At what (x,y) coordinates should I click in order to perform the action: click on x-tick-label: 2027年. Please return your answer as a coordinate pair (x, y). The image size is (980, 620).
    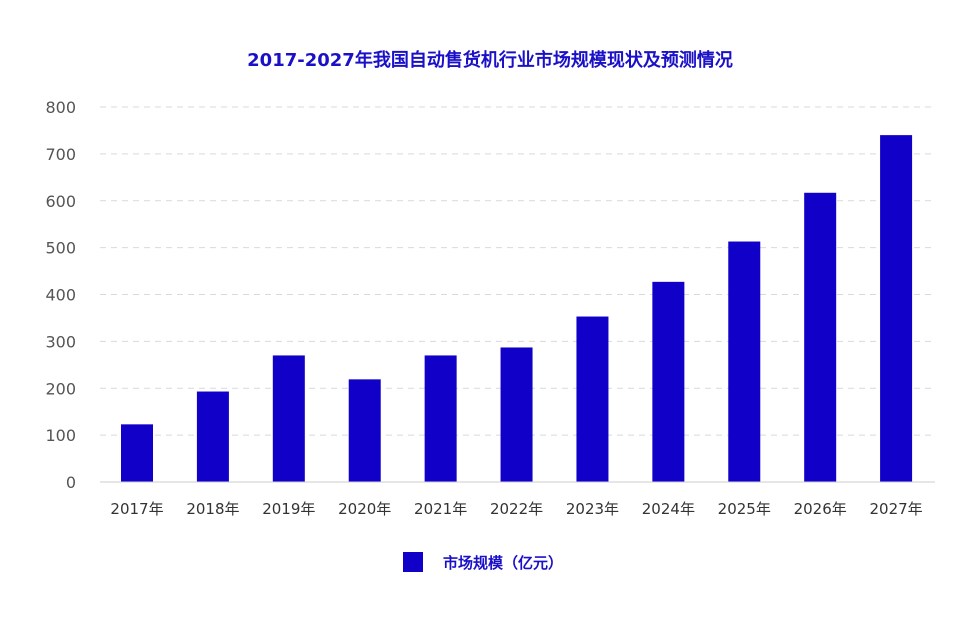
    Looking at the image, I should click on (895, 509).